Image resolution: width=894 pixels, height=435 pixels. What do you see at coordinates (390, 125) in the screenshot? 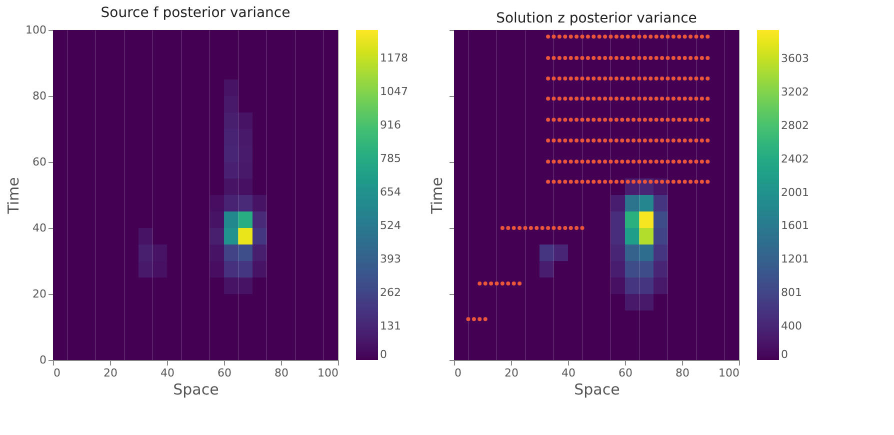
I see `color-bar-label: 916` at bounding box center [390, 125].